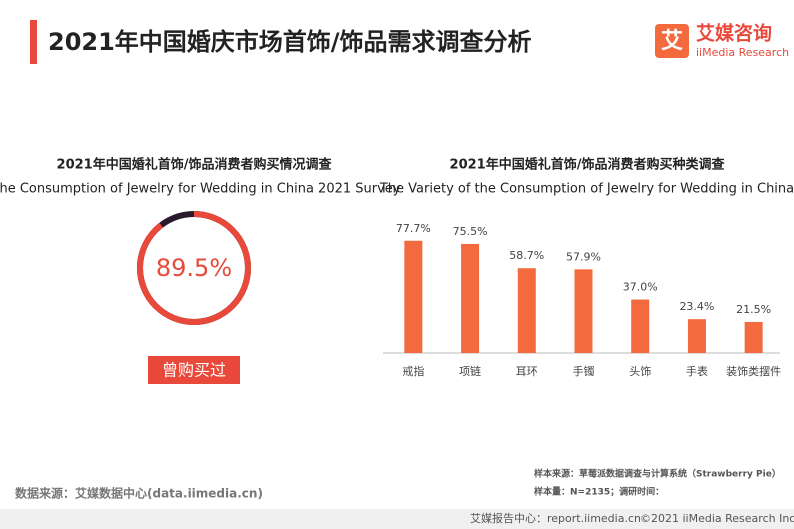 This screenshot has width=794, height=529. What do you see at coordinates (583, 256) in the screenshot?
I see `value-label: 57.9%` at bounding box center [583, 256].